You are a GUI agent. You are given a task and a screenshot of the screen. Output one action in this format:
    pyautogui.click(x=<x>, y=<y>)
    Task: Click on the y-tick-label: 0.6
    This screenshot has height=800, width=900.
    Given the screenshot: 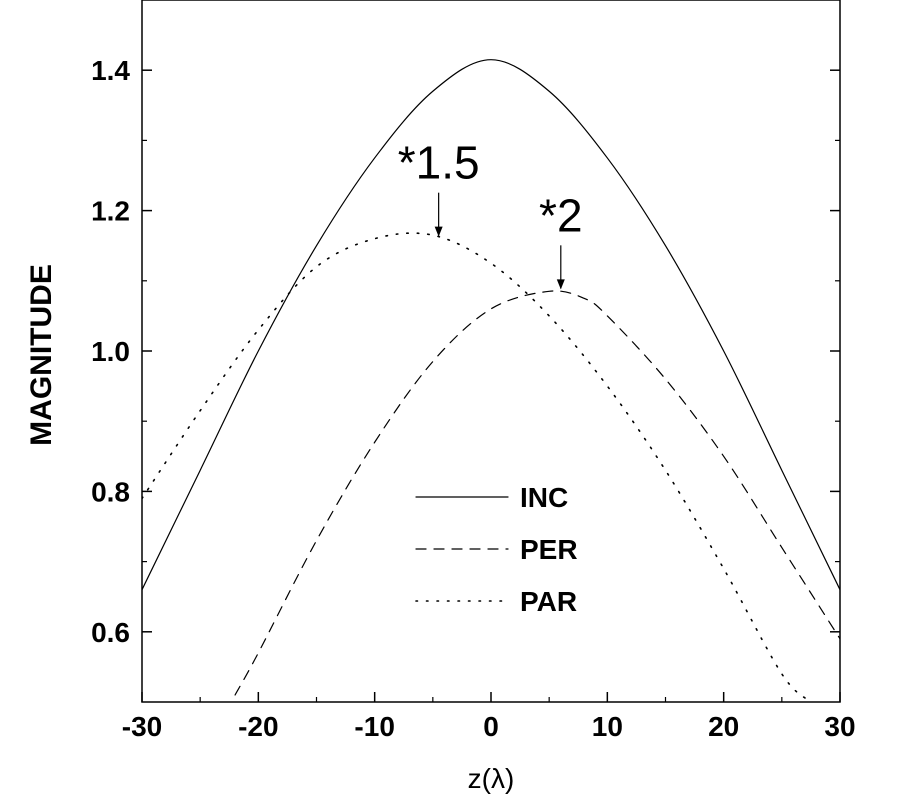 What is the action you would take?
    pyautogui.click(x=110, y=632)
    